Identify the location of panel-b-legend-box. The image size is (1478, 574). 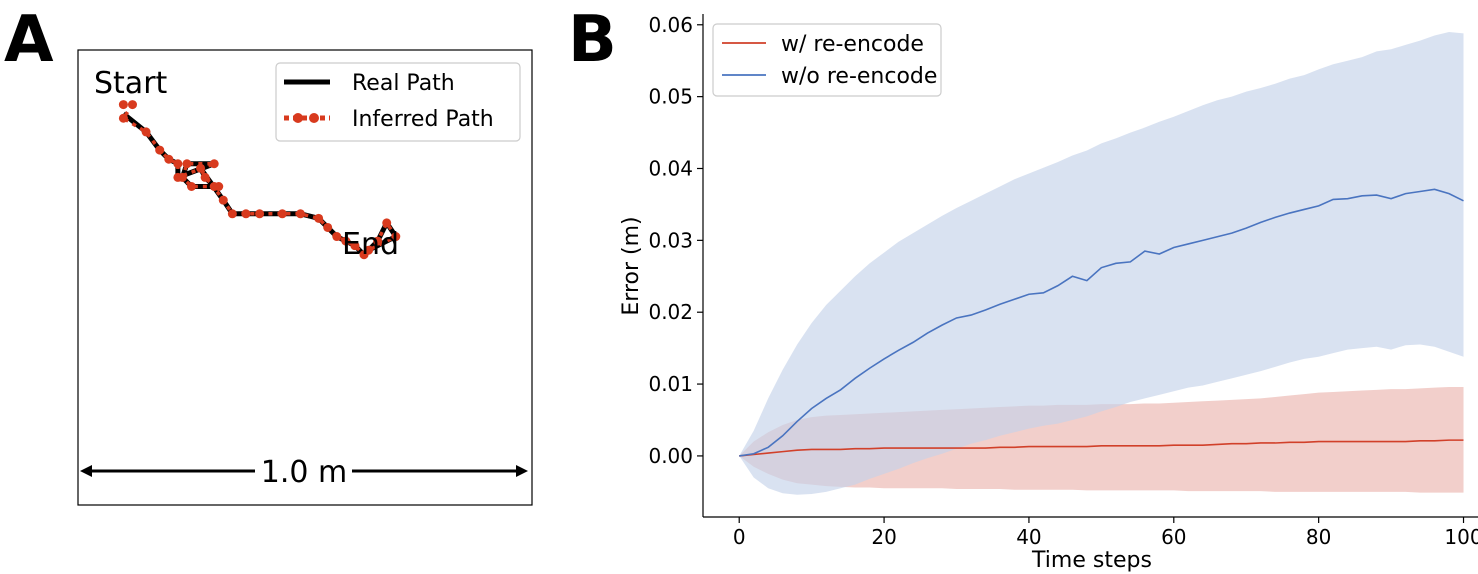
(827, 60).